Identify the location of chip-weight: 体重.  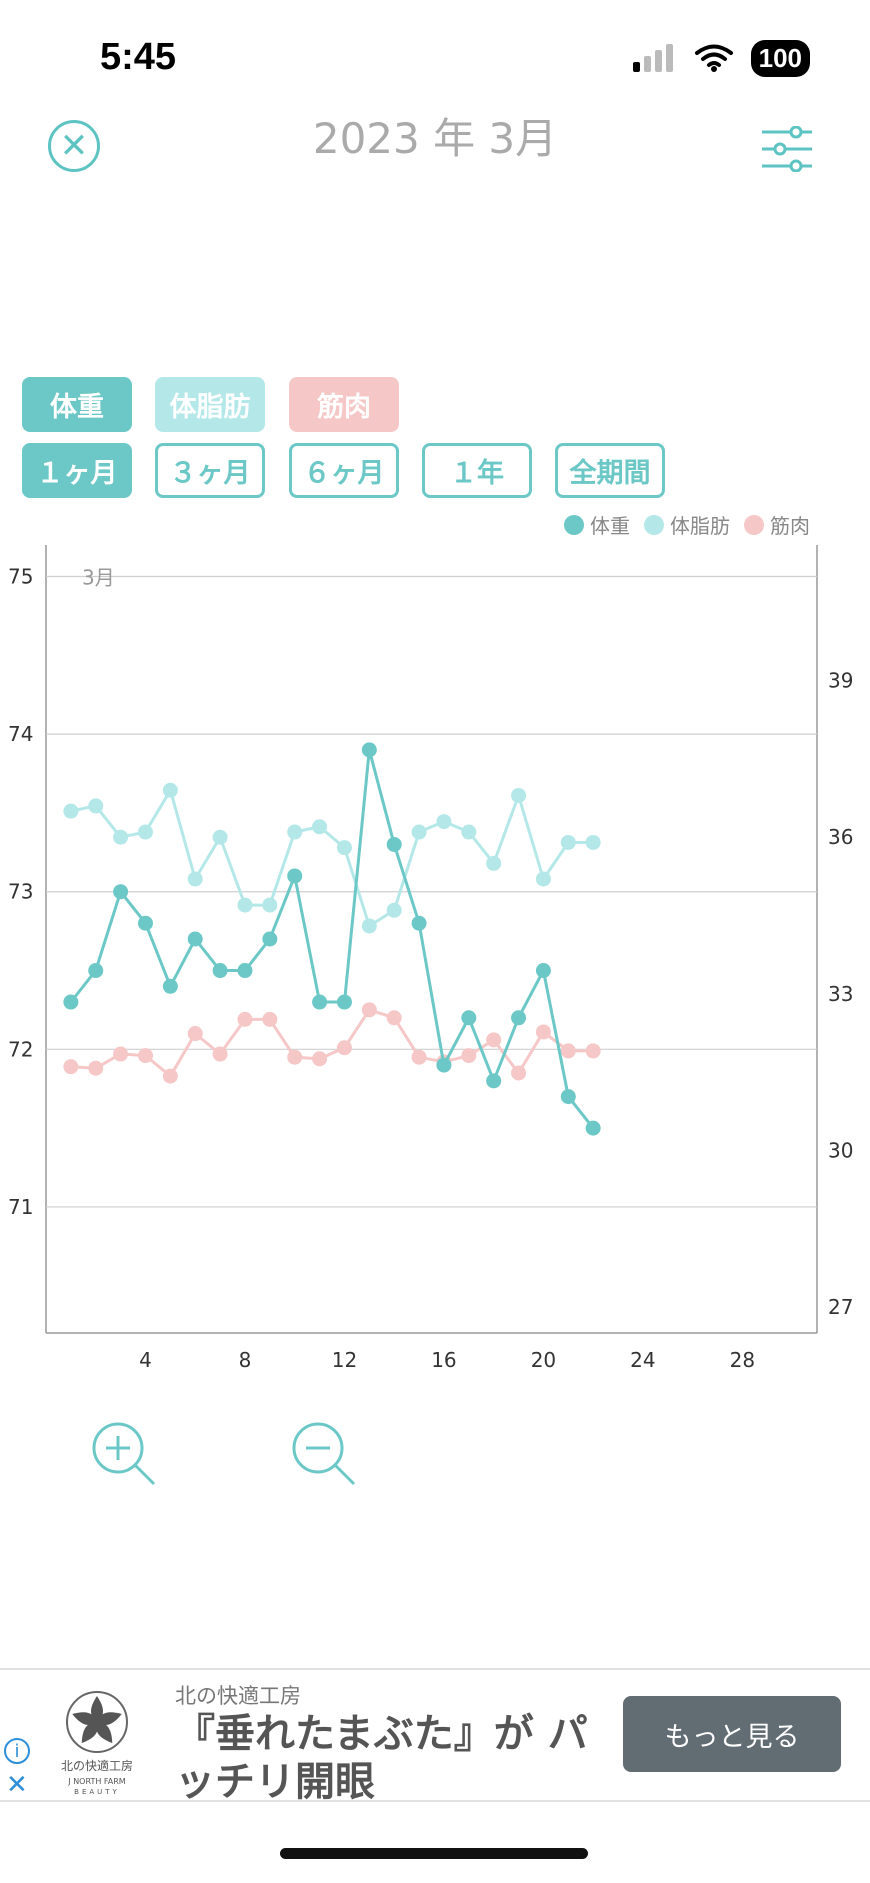
(77, 404).